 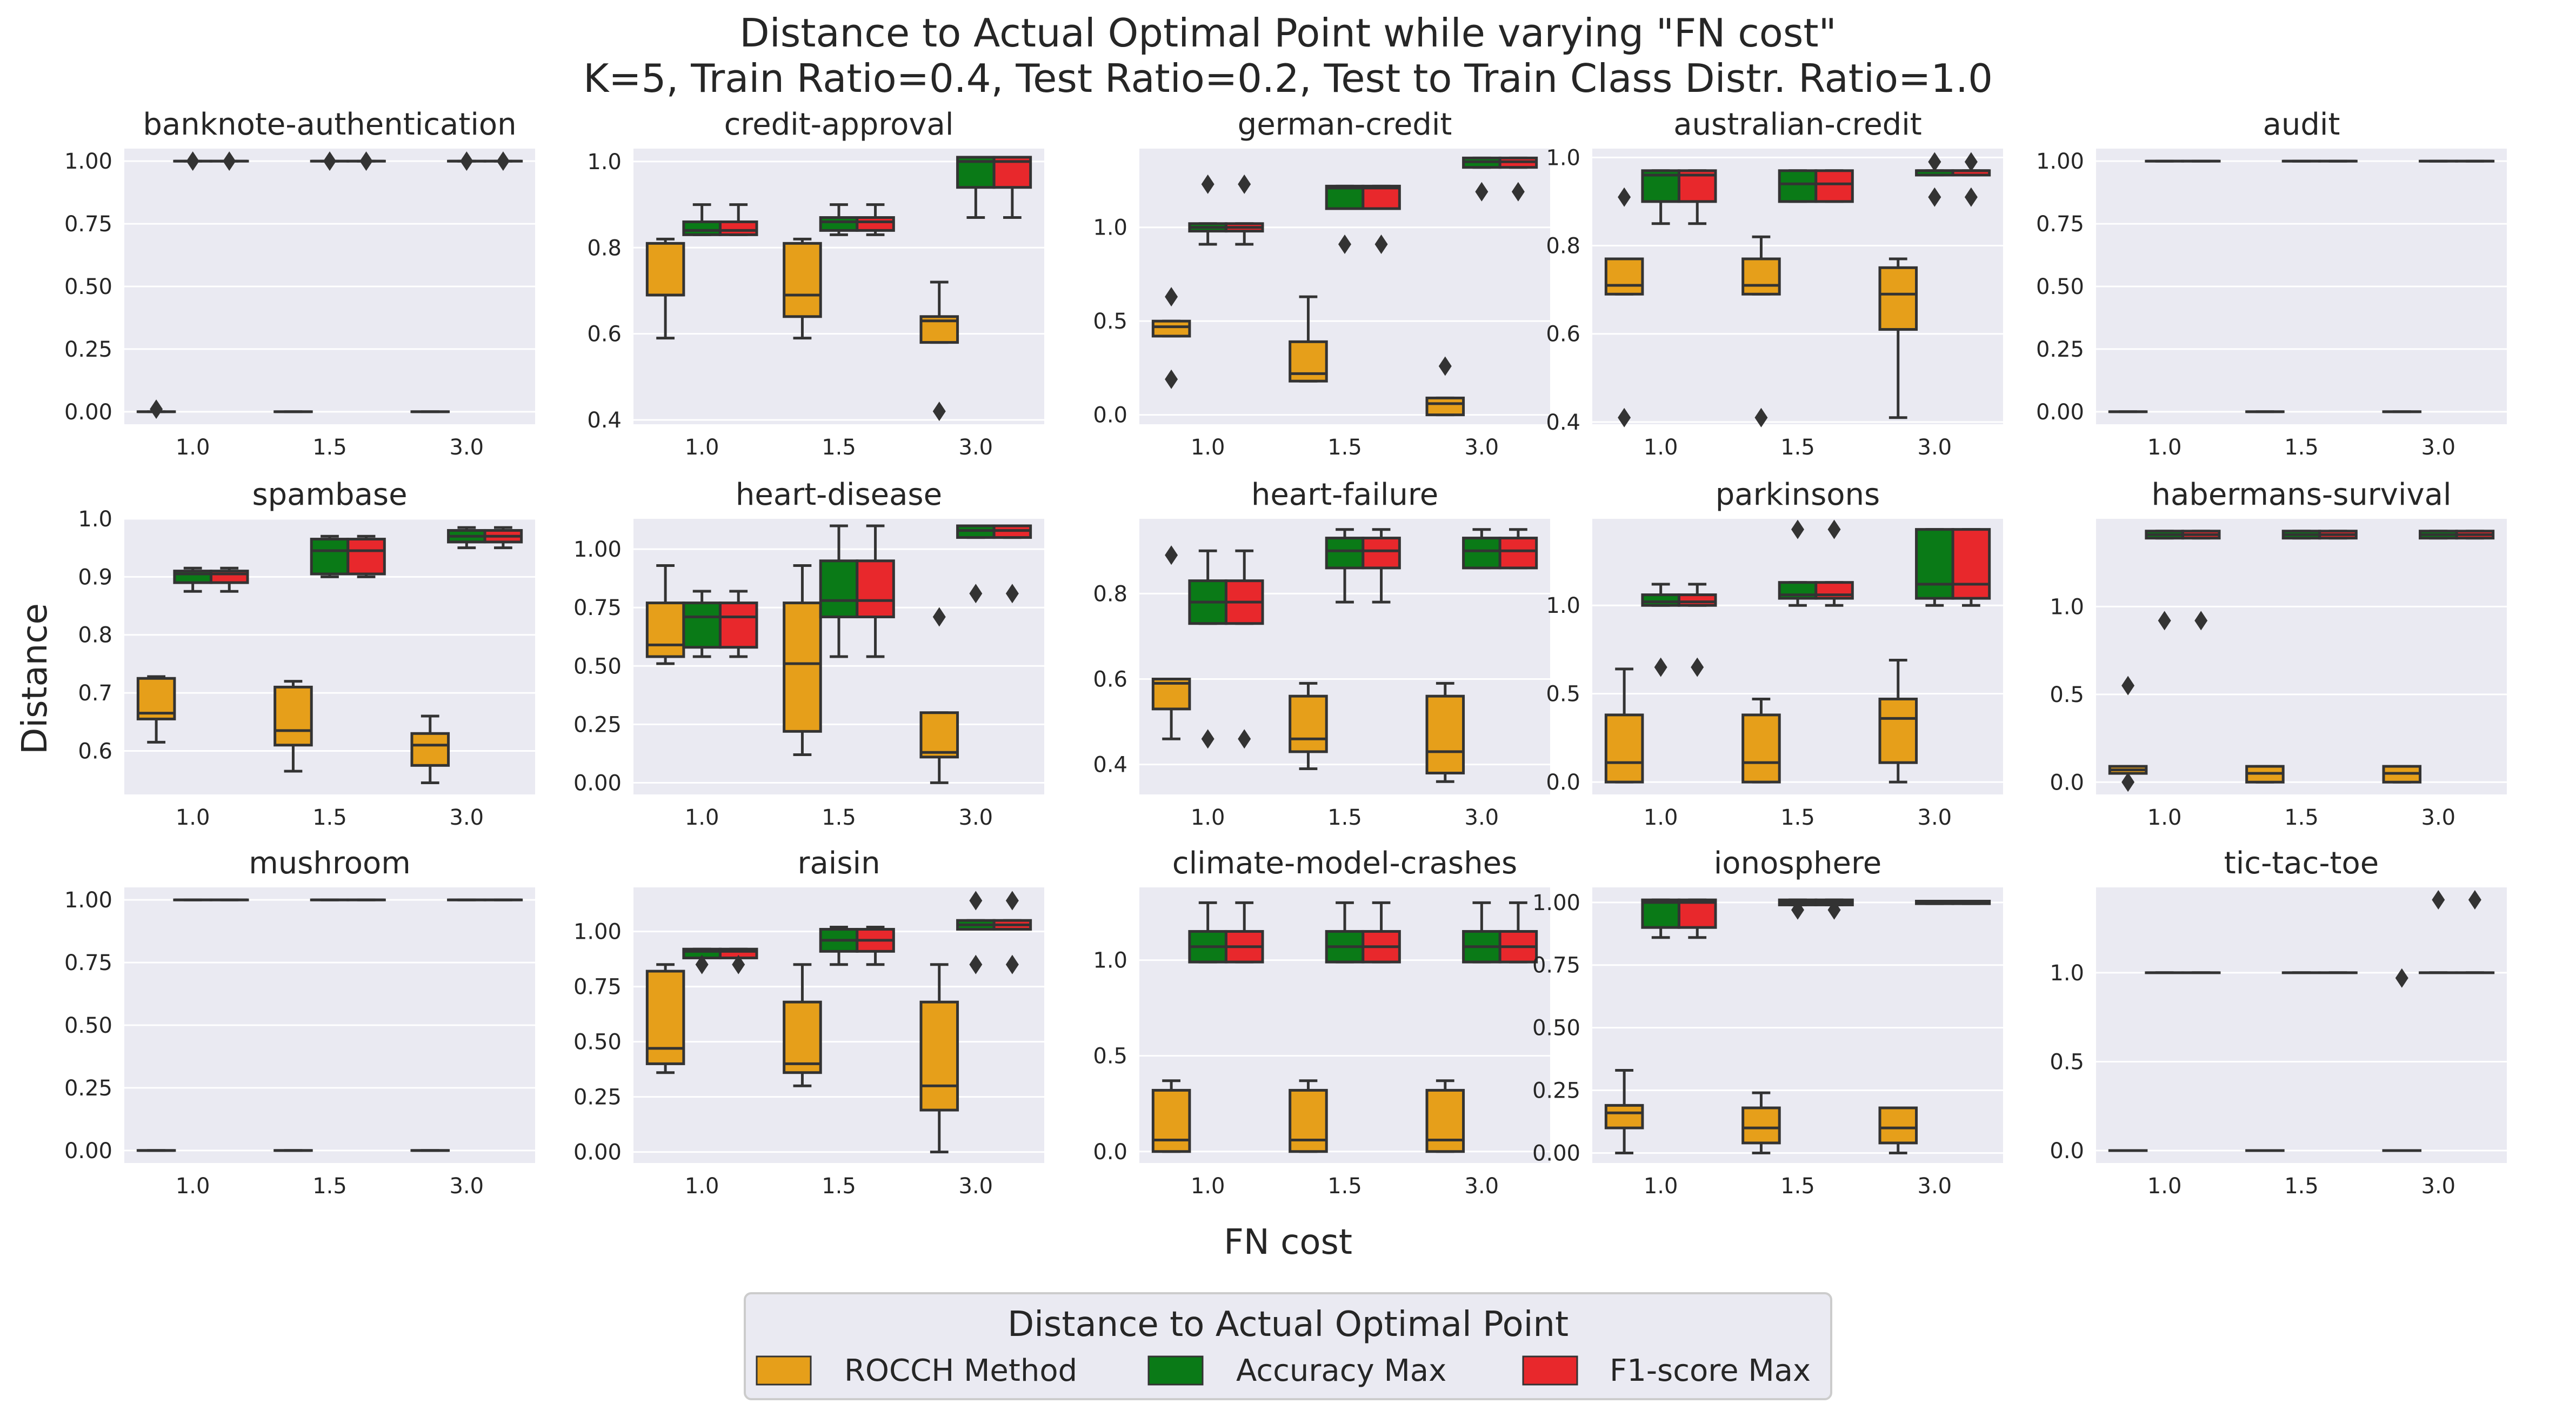 I want to click on y-tick-label: 0.9, so click(x=95, y=577).